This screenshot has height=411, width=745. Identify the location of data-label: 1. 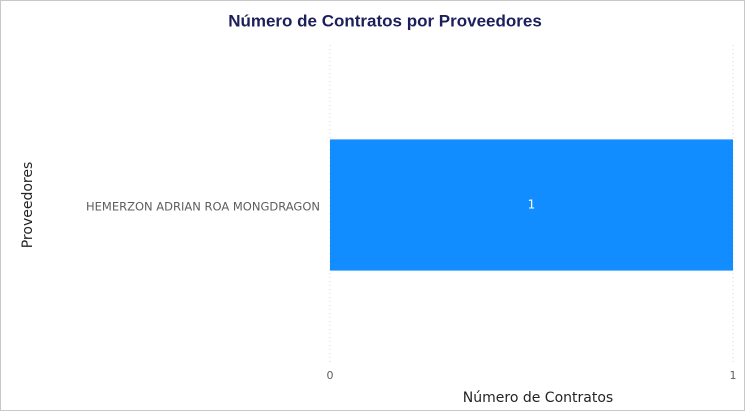
(532, 205).